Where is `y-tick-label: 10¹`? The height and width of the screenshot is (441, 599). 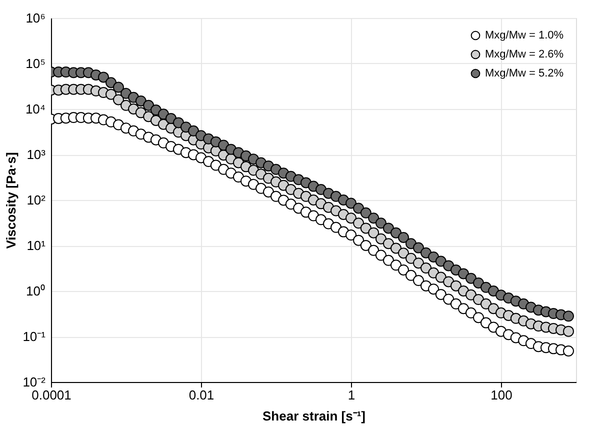
y-tick-label: 10¹ is located at coordinates (36, 245).